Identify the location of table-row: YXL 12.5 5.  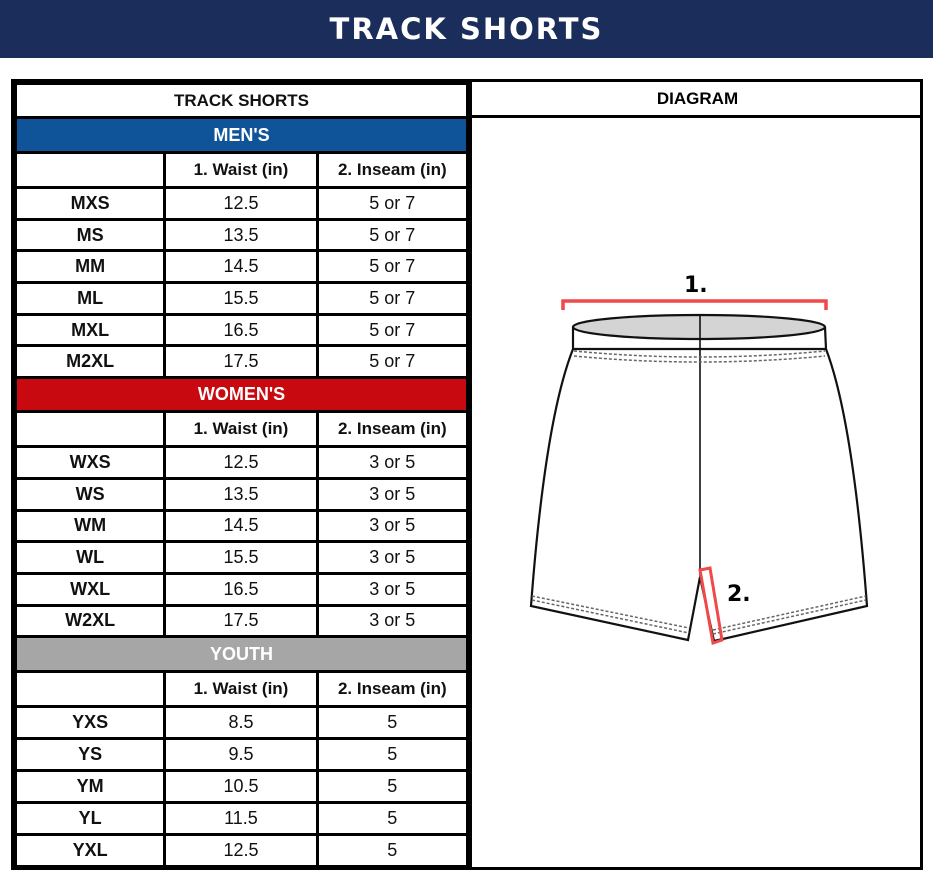
(241, 851).